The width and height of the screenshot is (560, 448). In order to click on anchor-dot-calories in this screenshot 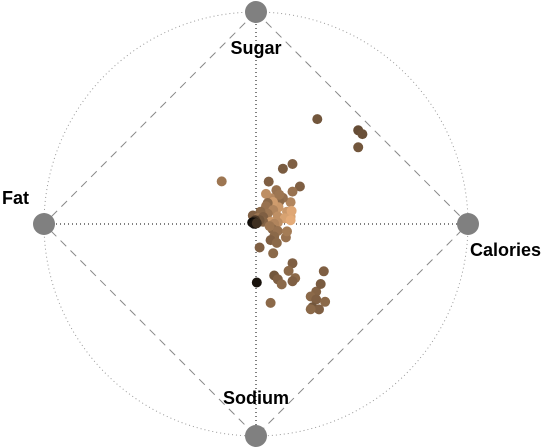, I will do `click(468, 224)`.